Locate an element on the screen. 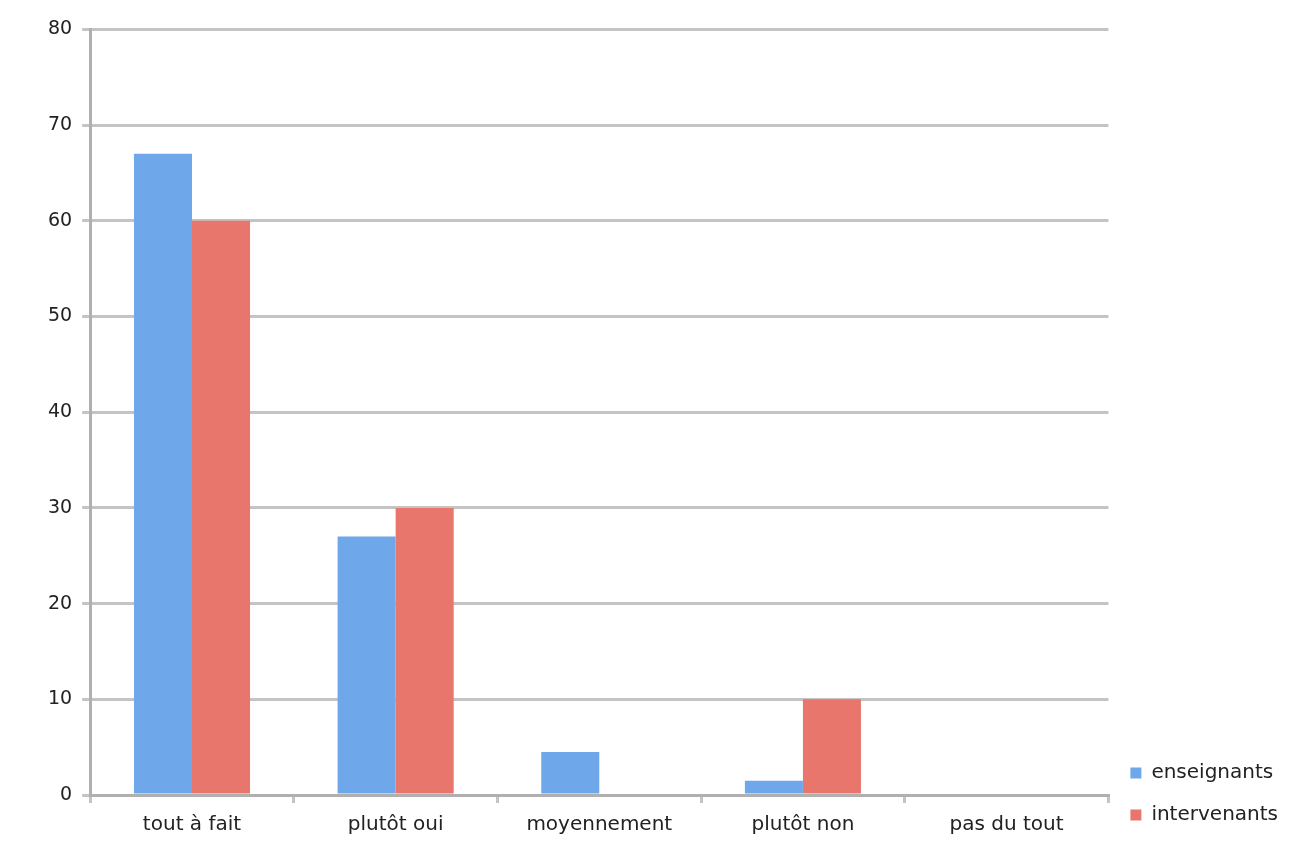 This screenshot has width=1300, height=859. x-tick-label: moyennement is located at coordinates (599, 823).